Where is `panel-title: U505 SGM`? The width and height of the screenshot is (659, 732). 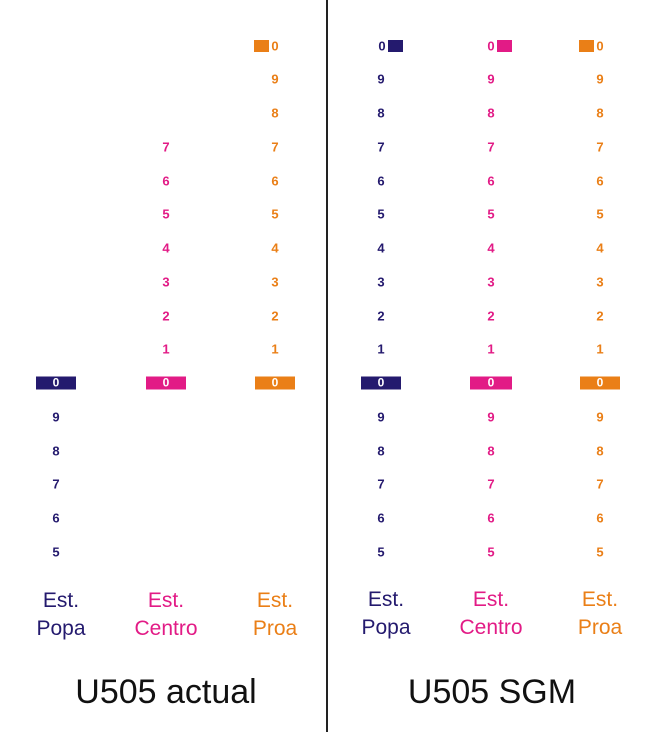 panel-title: U505 SGM is located at coordinates (492, 692).